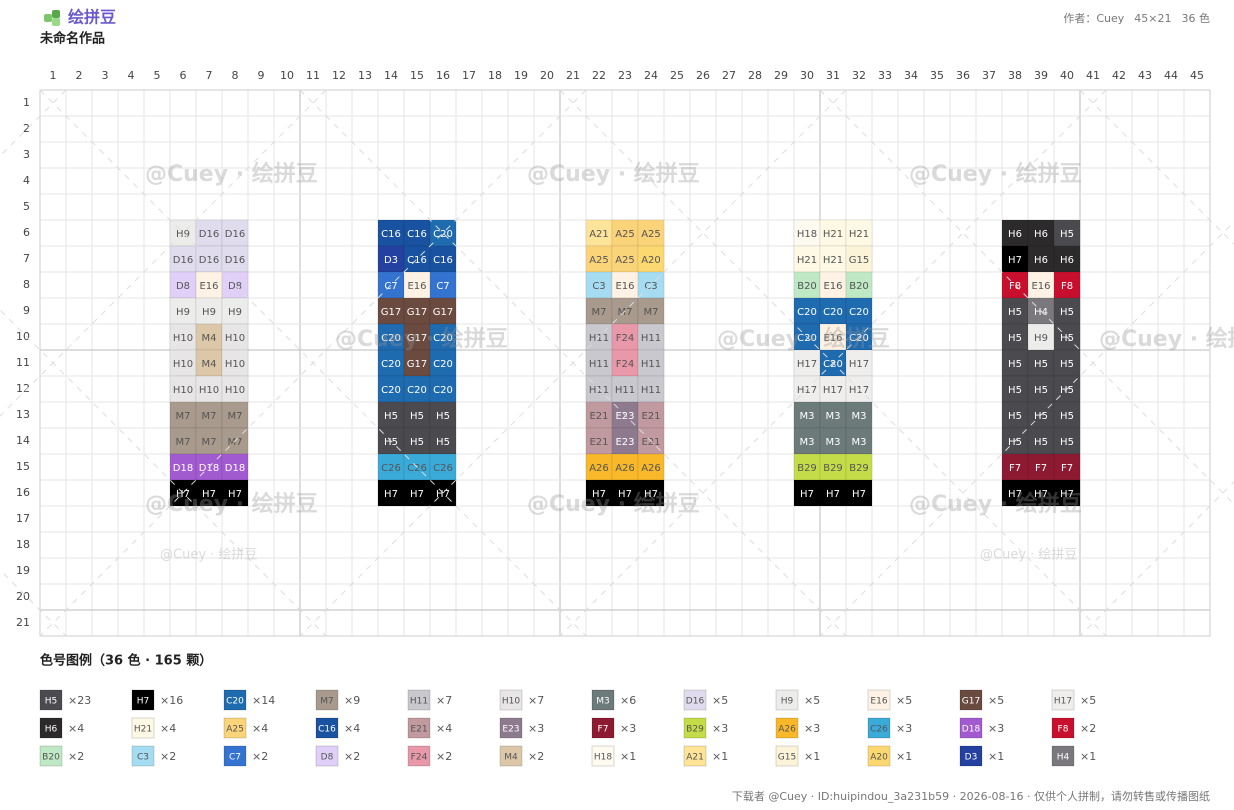  Describe the element at coordinates (1119, 75) in the screenshot. I see `column-number: 42` at that location.